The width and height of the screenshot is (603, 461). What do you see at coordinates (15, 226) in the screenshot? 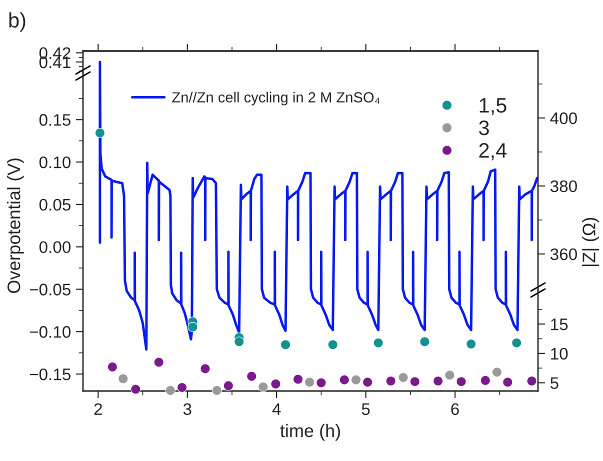
I see `y-axis-title: Overpotential (V)` at bounding box center [15, 226].